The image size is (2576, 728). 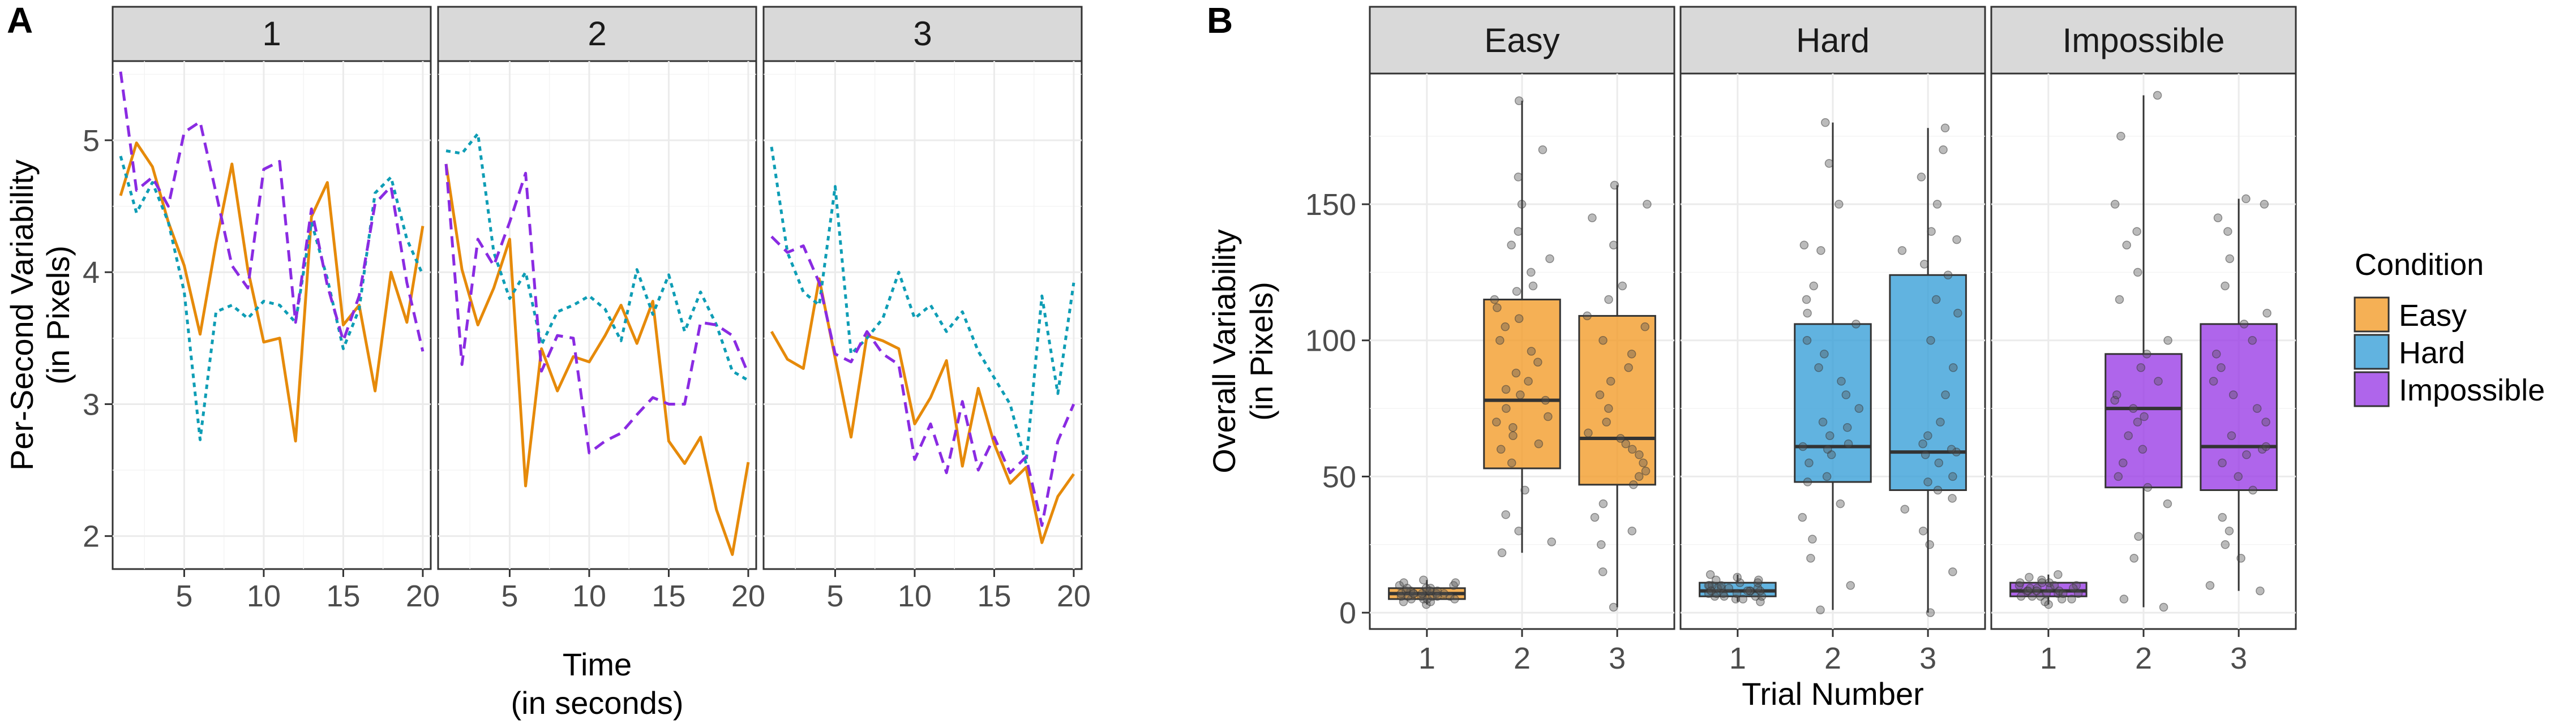 What do you see at coordinates (2372, 352) in the screenshot?
I see `legend-key-hard` at bounding box center [2372, 352].